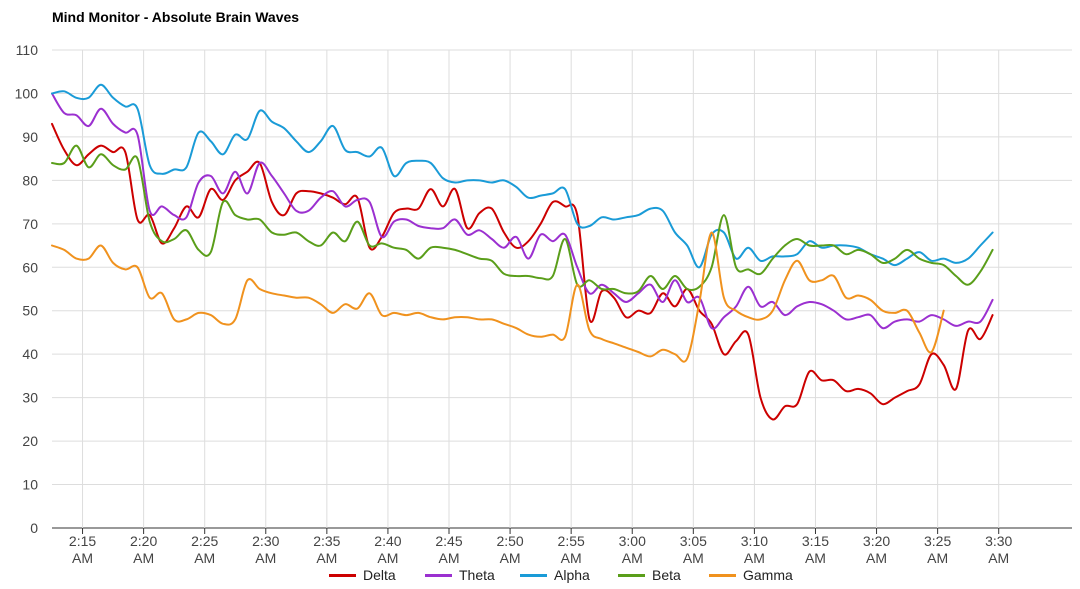 The image size is (1080, 589). Describe the element at coordinates (27, 50) in the screenshot. I see `y-tick-label: 110` at that location.